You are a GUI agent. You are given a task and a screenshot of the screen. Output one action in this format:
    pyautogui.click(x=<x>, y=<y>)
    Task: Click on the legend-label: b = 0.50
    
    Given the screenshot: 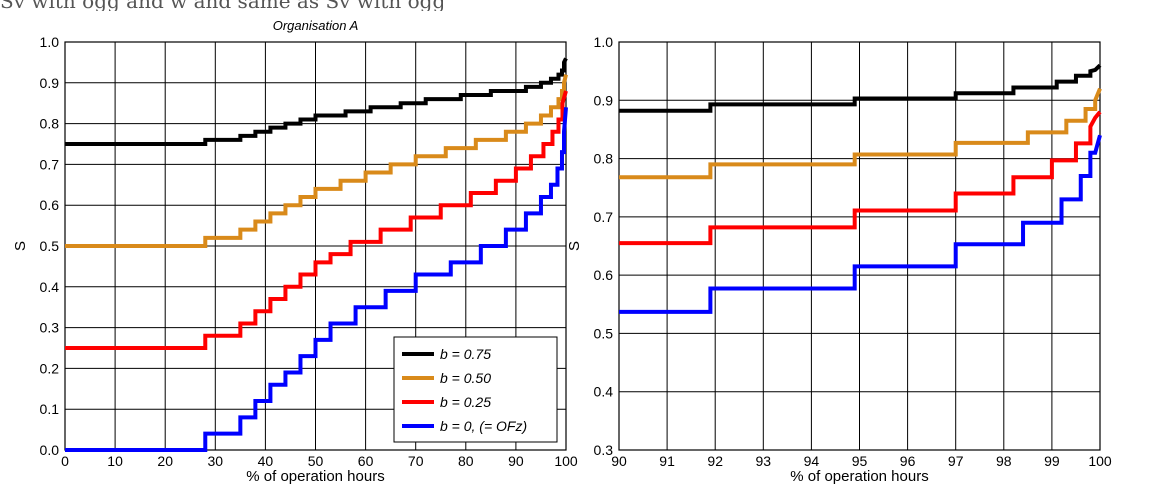 What is the action you would take?
    pyautogui.click(x=465, y=378)
    